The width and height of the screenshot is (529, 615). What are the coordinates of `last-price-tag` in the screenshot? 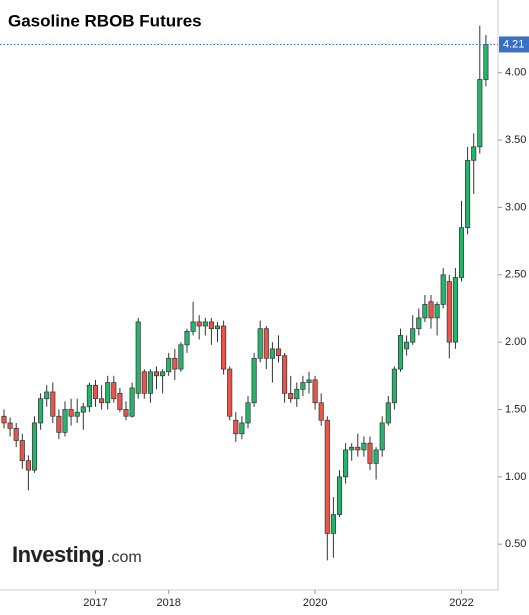 It's located at (514, 44).